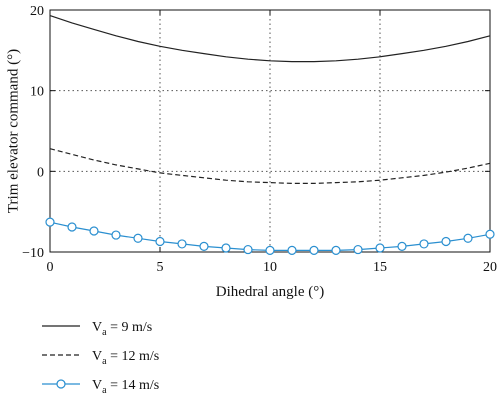 The image size is (500, 405). What do you see at coordinates (270, 267) in the screenshot?
I see `x-tick-label: 10` at bounding box center [270, 267].